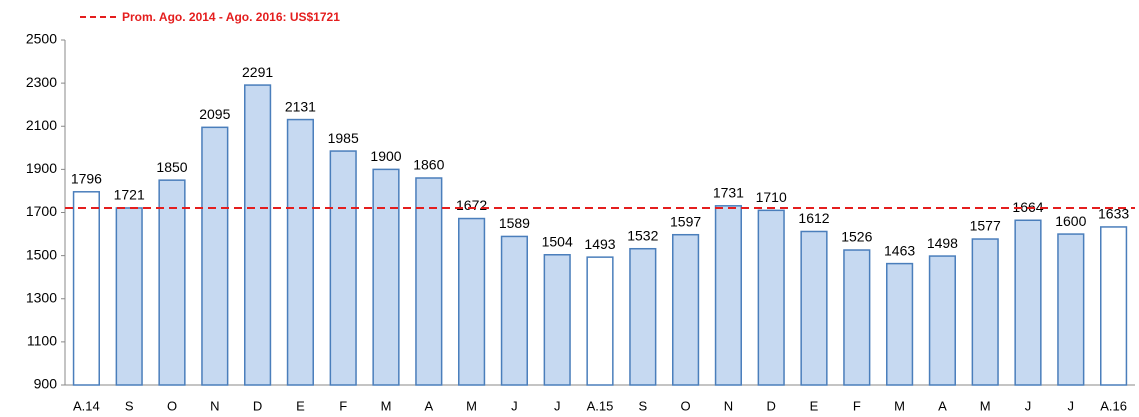  What do you see at coordinates (1113, 405) in the screenshot?
I see `x-tick-label: A.16` at bounding box center [1113, 405].